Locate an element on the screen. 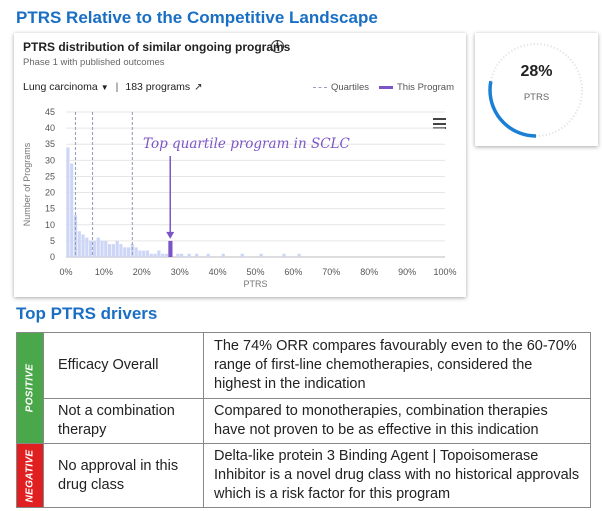 Image resolution: width=602 pixels, height=511 pixels. y-tick-label: 5 is located at coordinates (52, 241).